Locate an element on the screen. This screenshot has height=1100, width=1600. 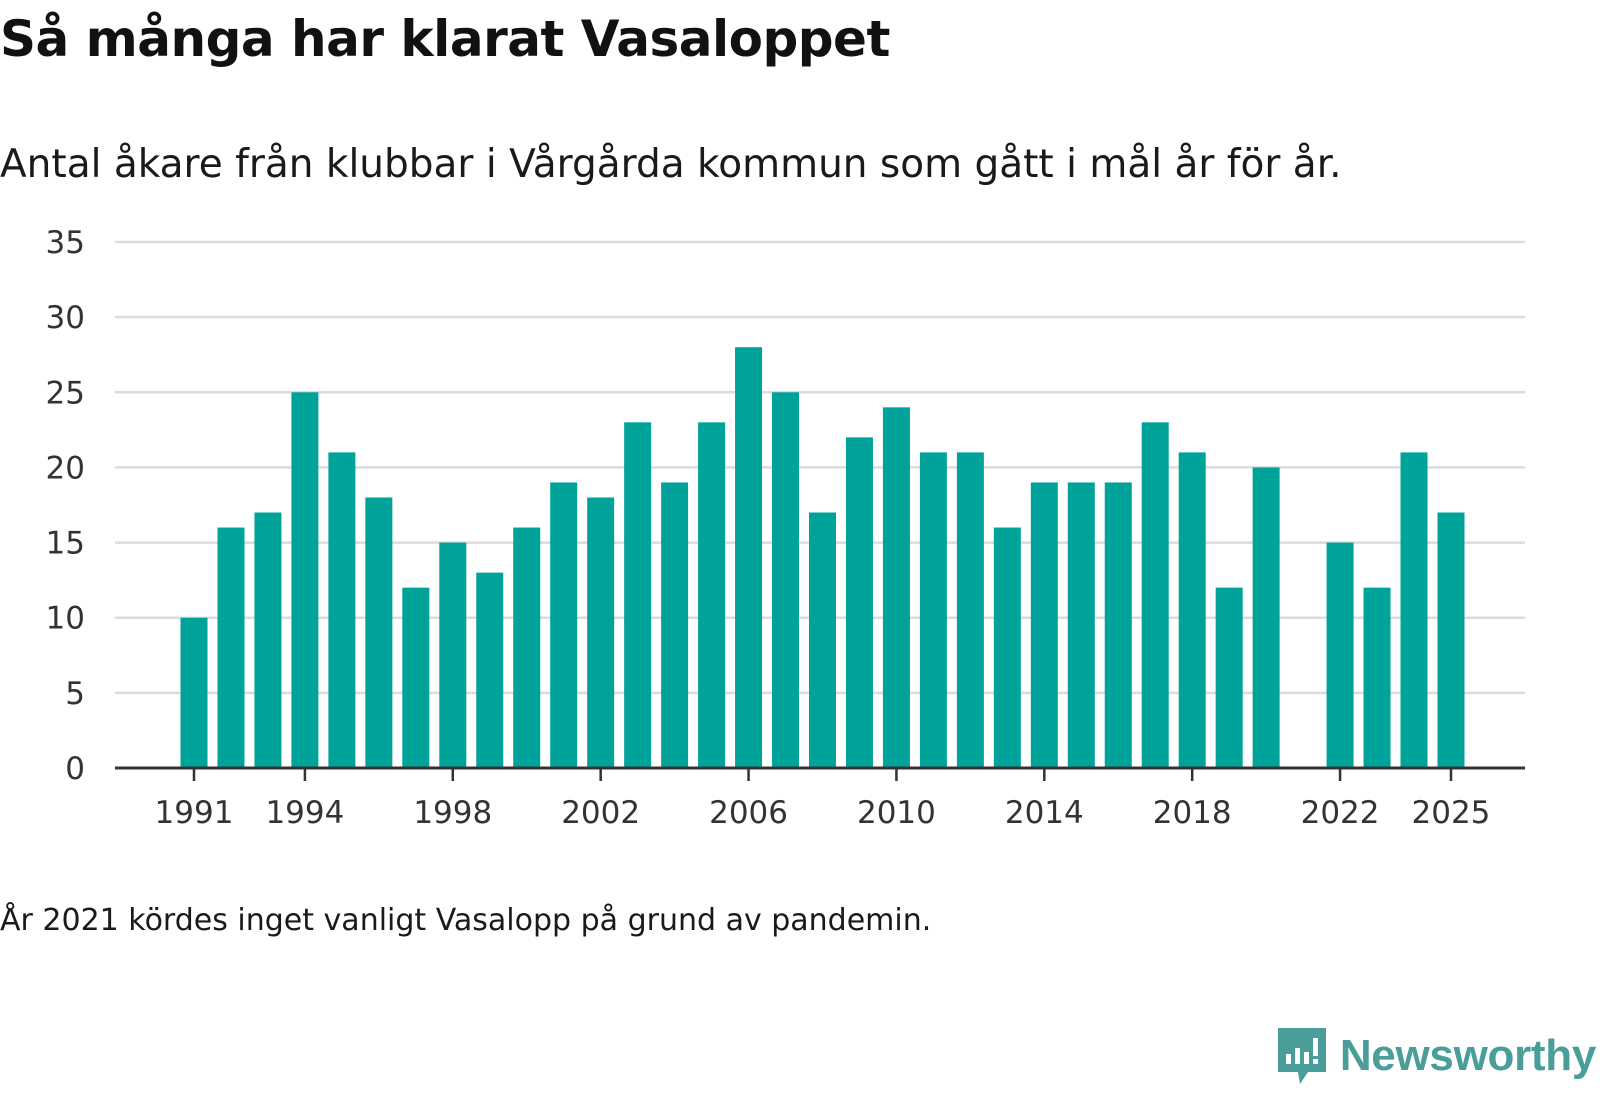
bar-1997 is located at coordinates (416, 677).